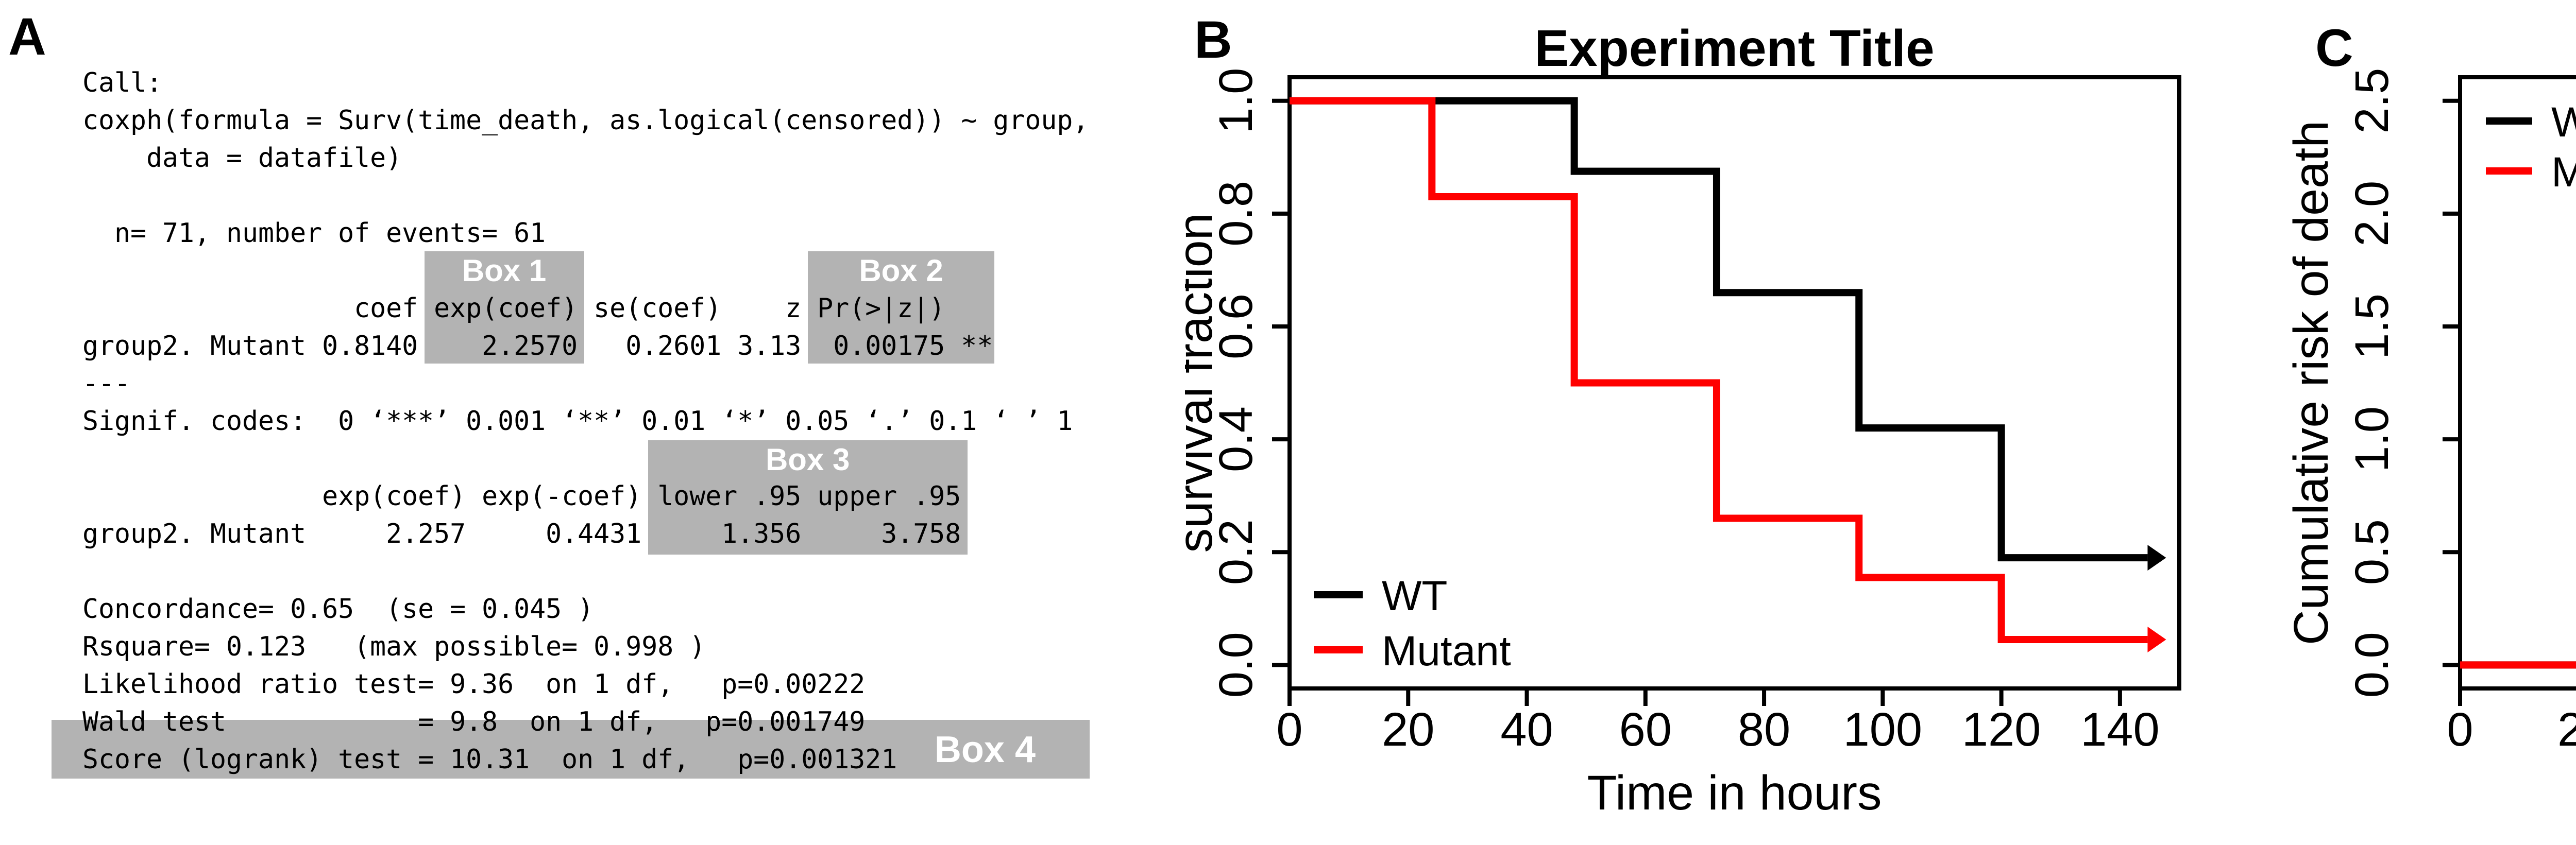  Describe the element at coordinates (808, 497) in the screenshot. I see `highlight-box-3: Box 3` at that location.